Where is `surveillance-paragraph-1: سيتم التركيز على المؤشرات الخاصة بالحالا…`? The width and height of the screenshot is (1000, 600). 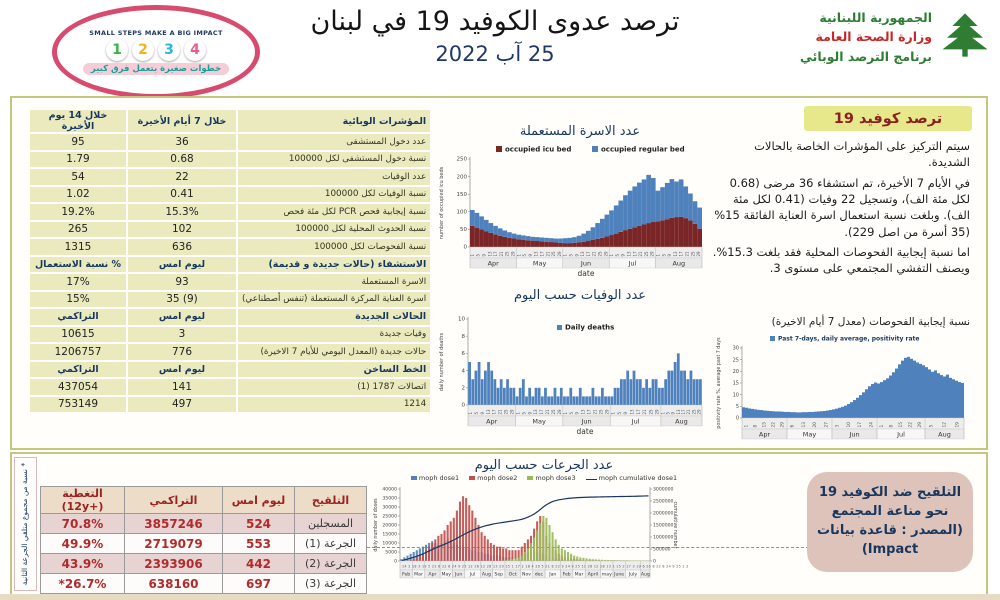
surveillance-paragraph-1: سيتم التركيز على المؤشرات الخاصة بالحالا… is located at coordinates (862, 154).